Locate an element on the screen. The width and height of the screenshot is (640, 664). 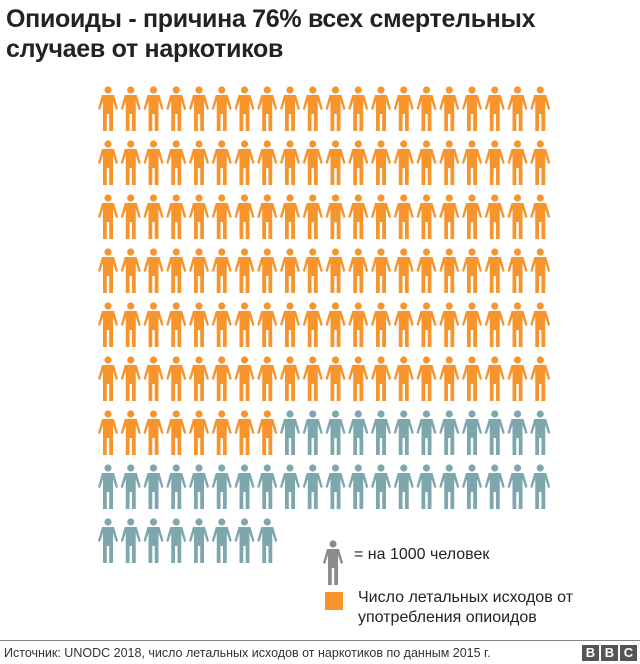
bbc-logo: B B C is located at coordinates (609, 653).